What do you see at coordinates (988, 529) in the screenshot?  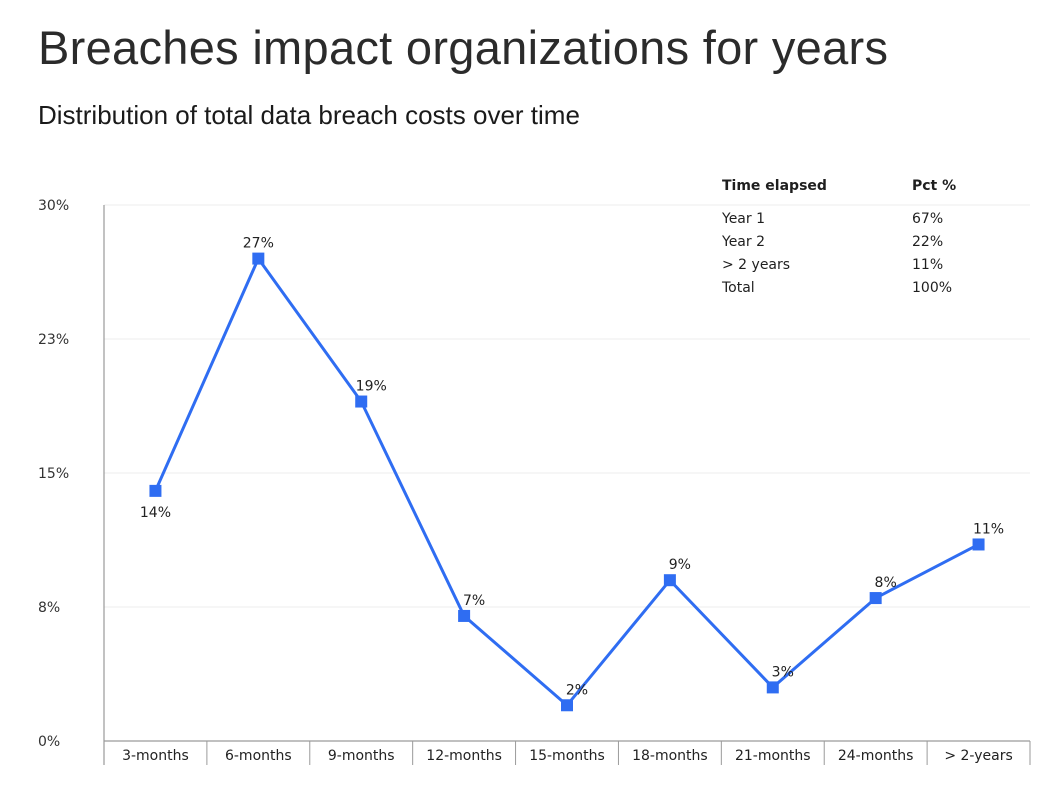 I see `data-label: 11%` at bounding box center [988, 529].